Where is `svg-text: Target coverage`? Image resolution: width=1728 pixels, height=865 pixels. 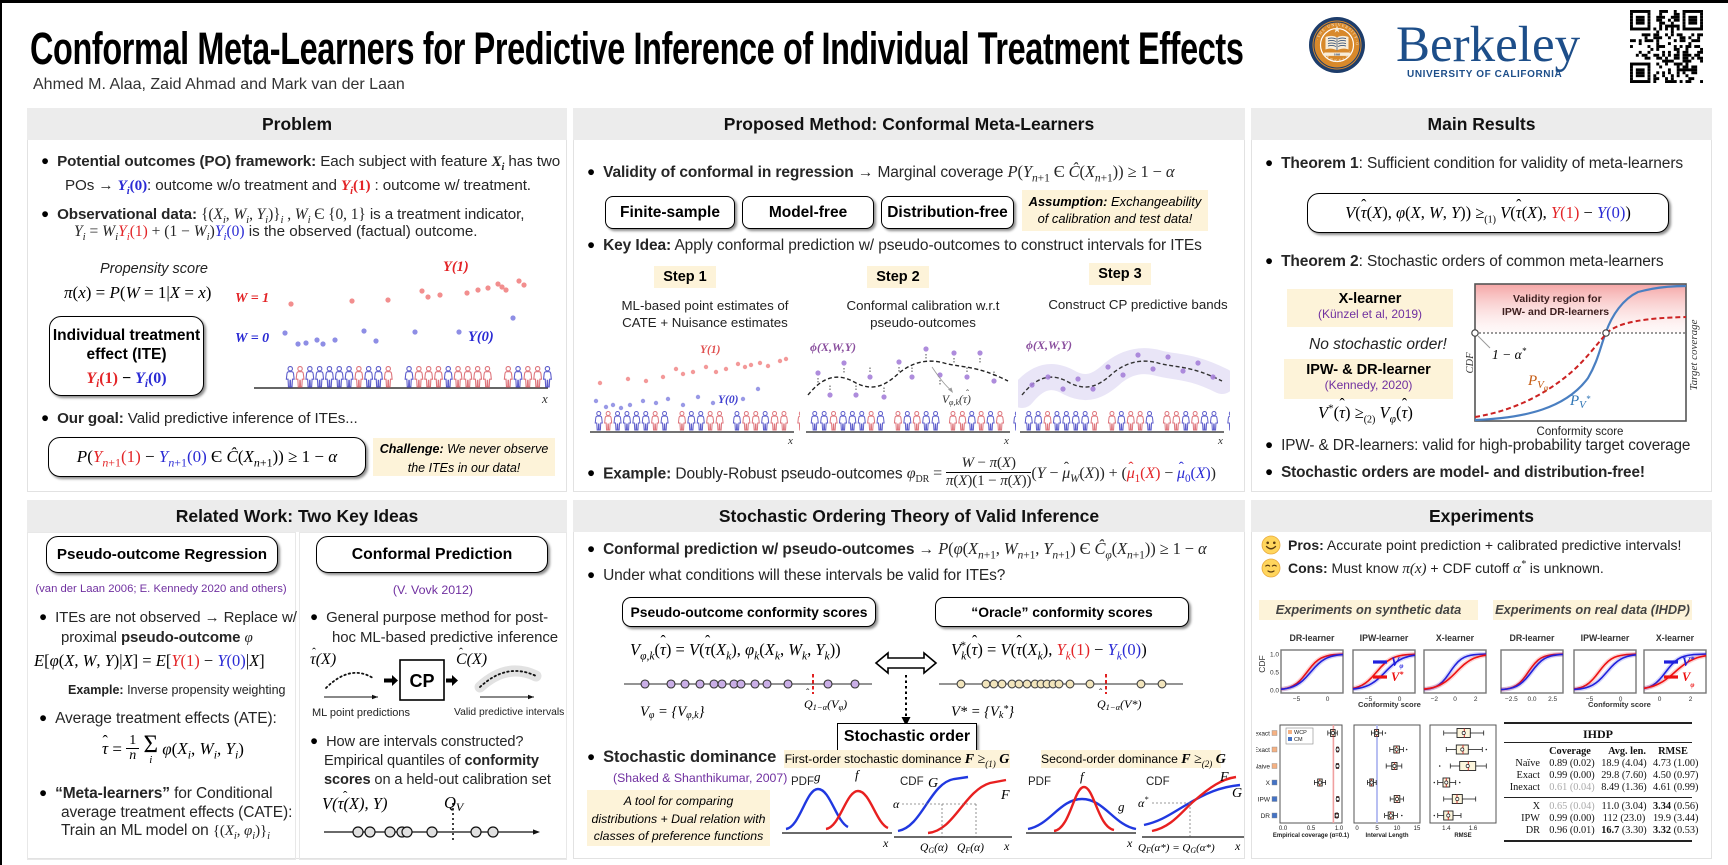 svg-text: Target coverage is located at coordinates (1694, 354).